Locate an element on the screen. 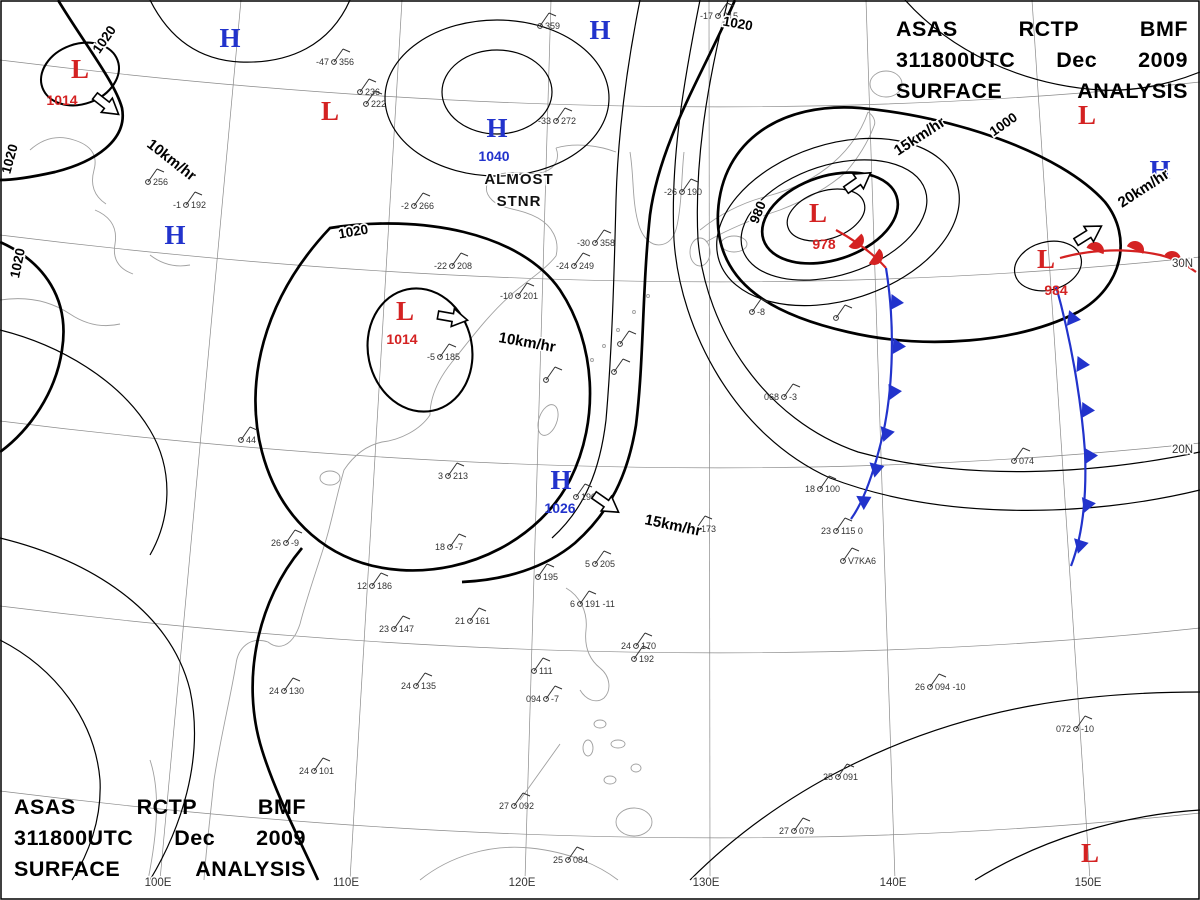  title-word: BMF is located at coordinates (1163, 29).